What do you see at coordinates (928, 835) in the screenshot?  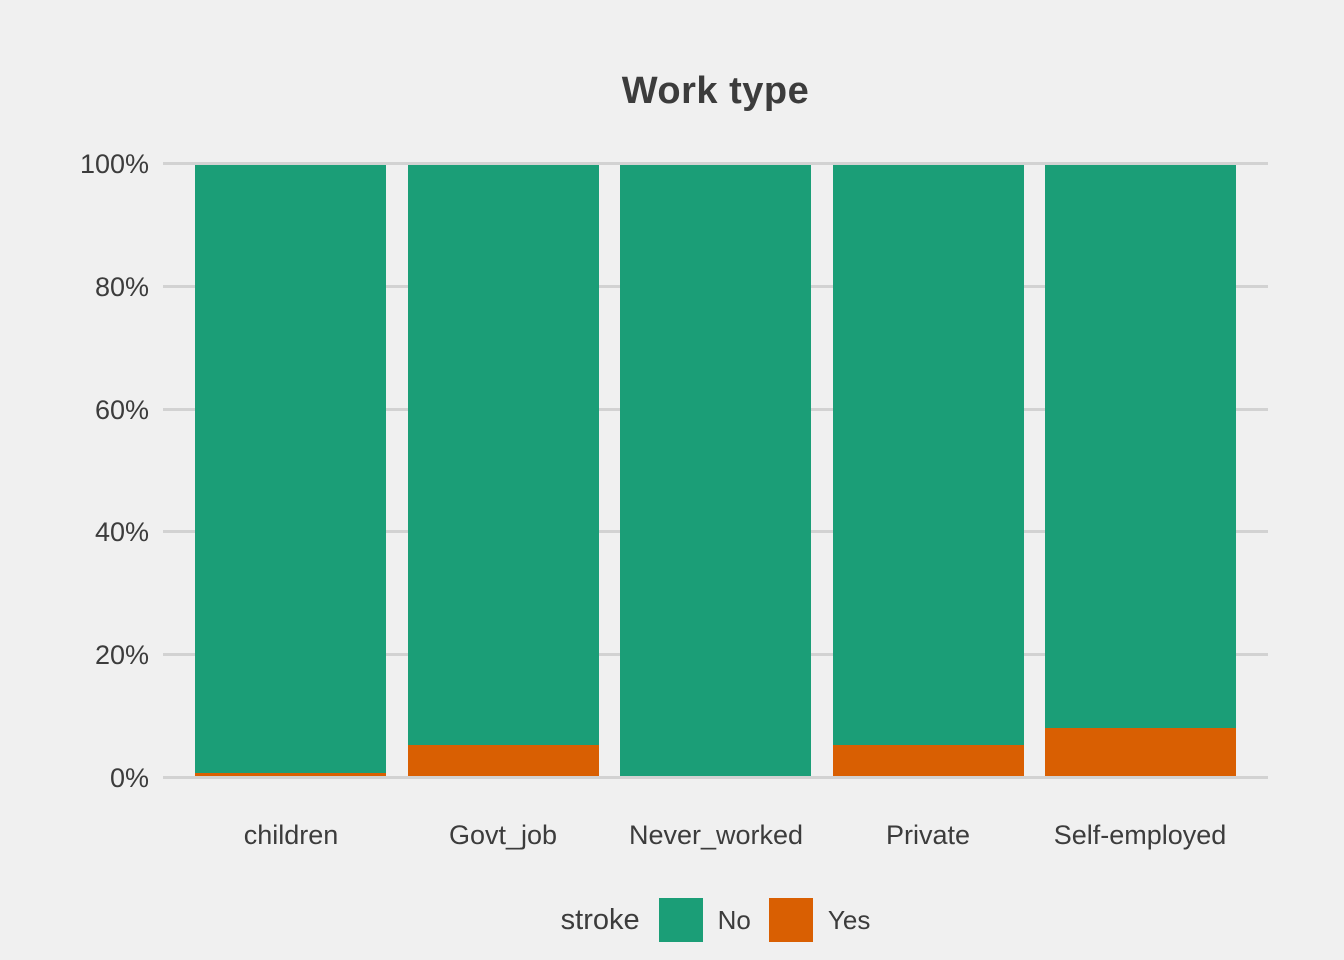 I see `x-tick-label: Private` at bounding box center [928, 835].